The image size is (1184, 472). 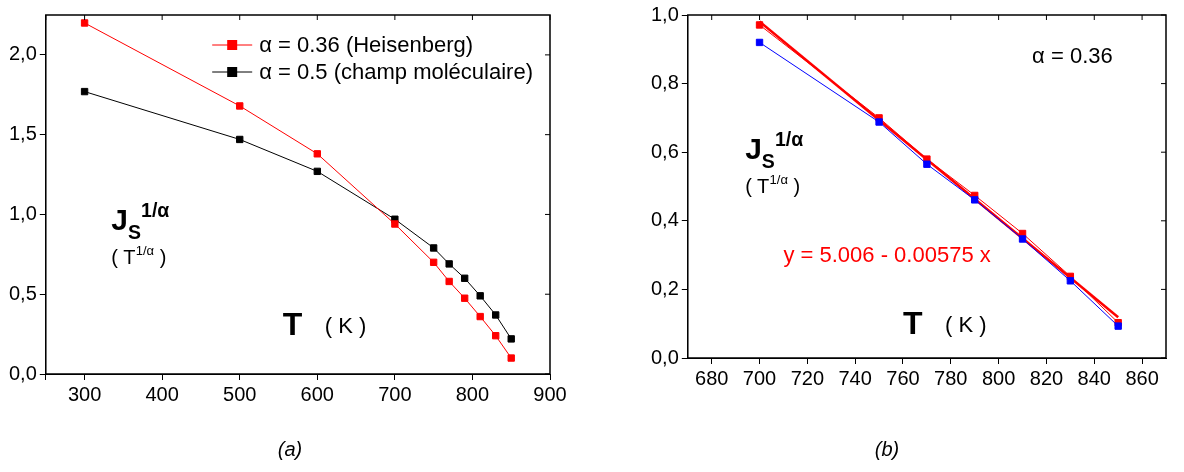 I want to click on x-tick-label: 740, so click(x=855, y=377).